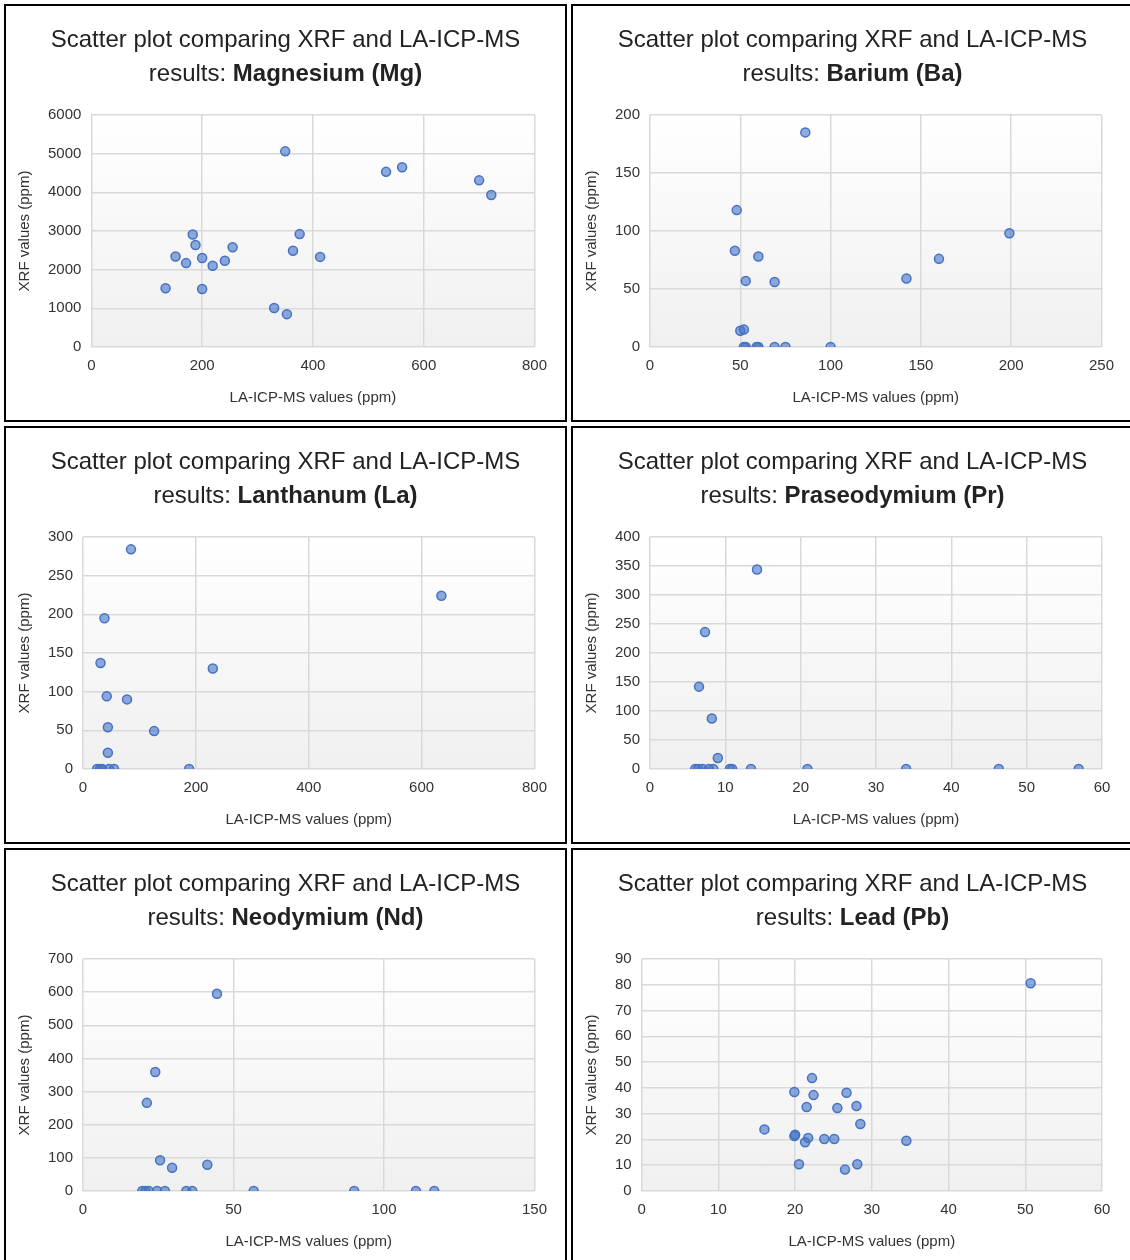 The image size is (1130, 1260). What do you see at coordinates (309, 787) in the screenshot?
I see `x-tick-label: 400` at bounding box center [309, 787].